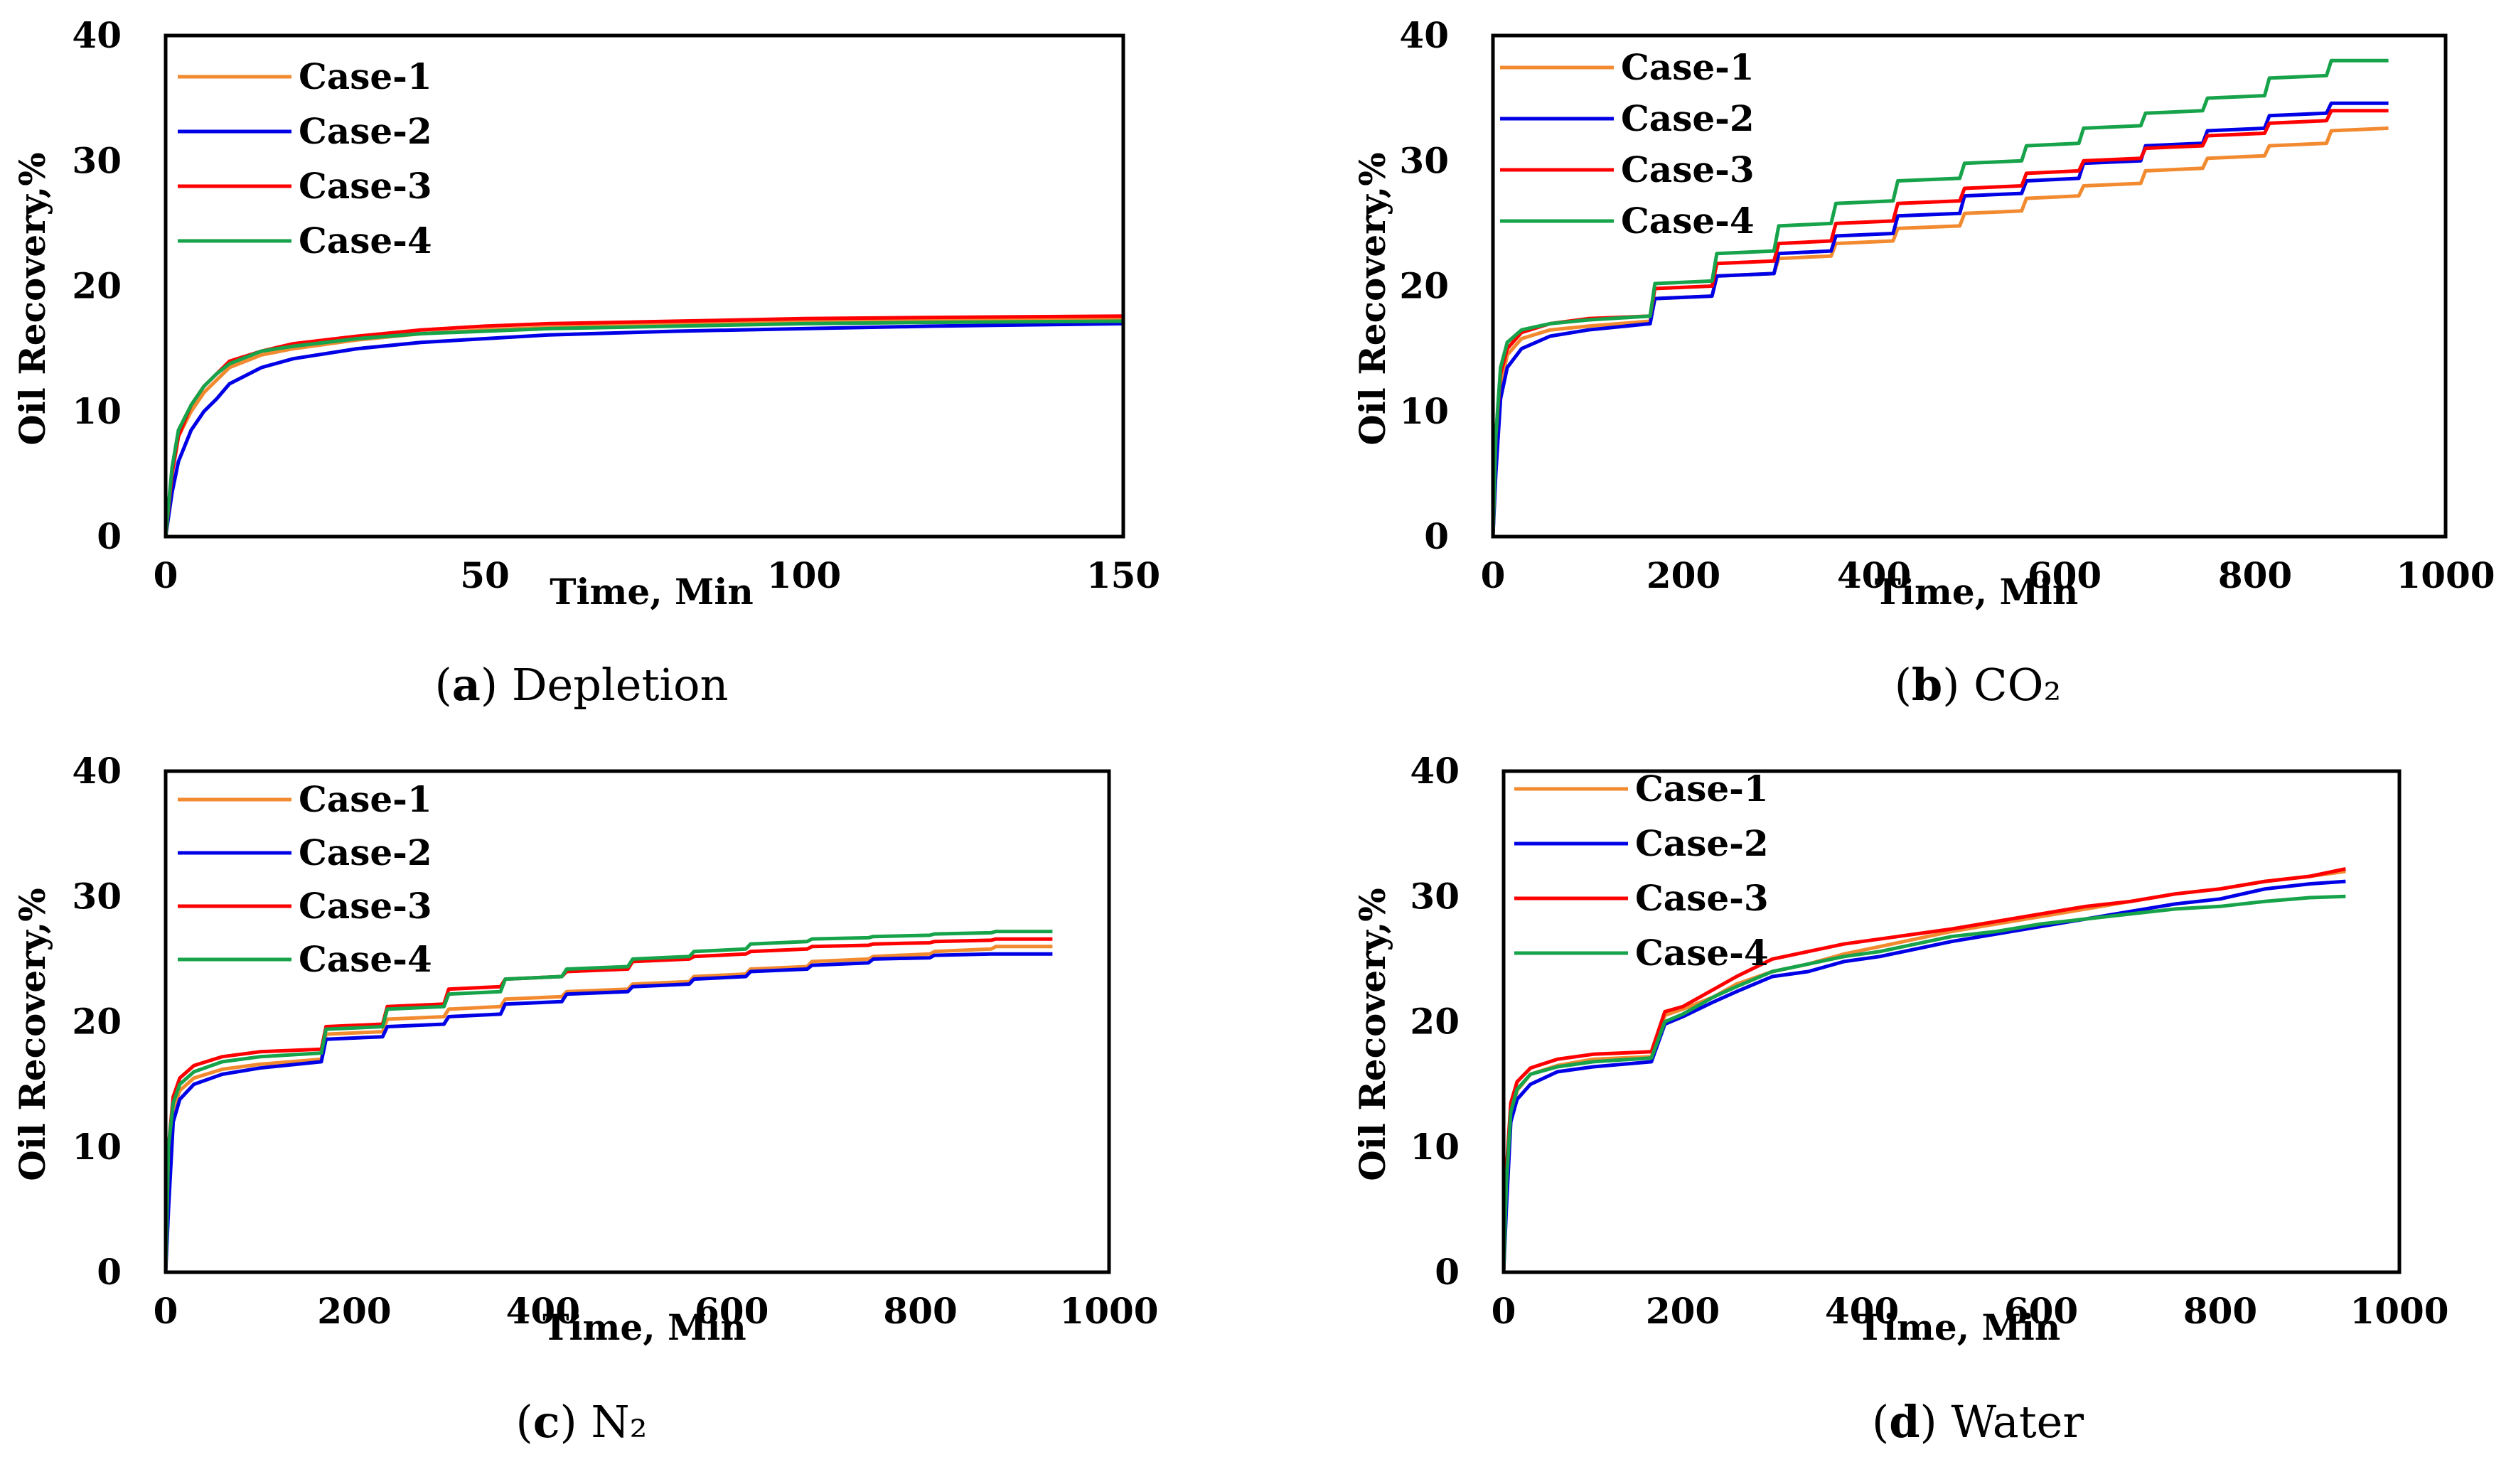  I want to click on caption-text: N₂, so click(619, 1422).